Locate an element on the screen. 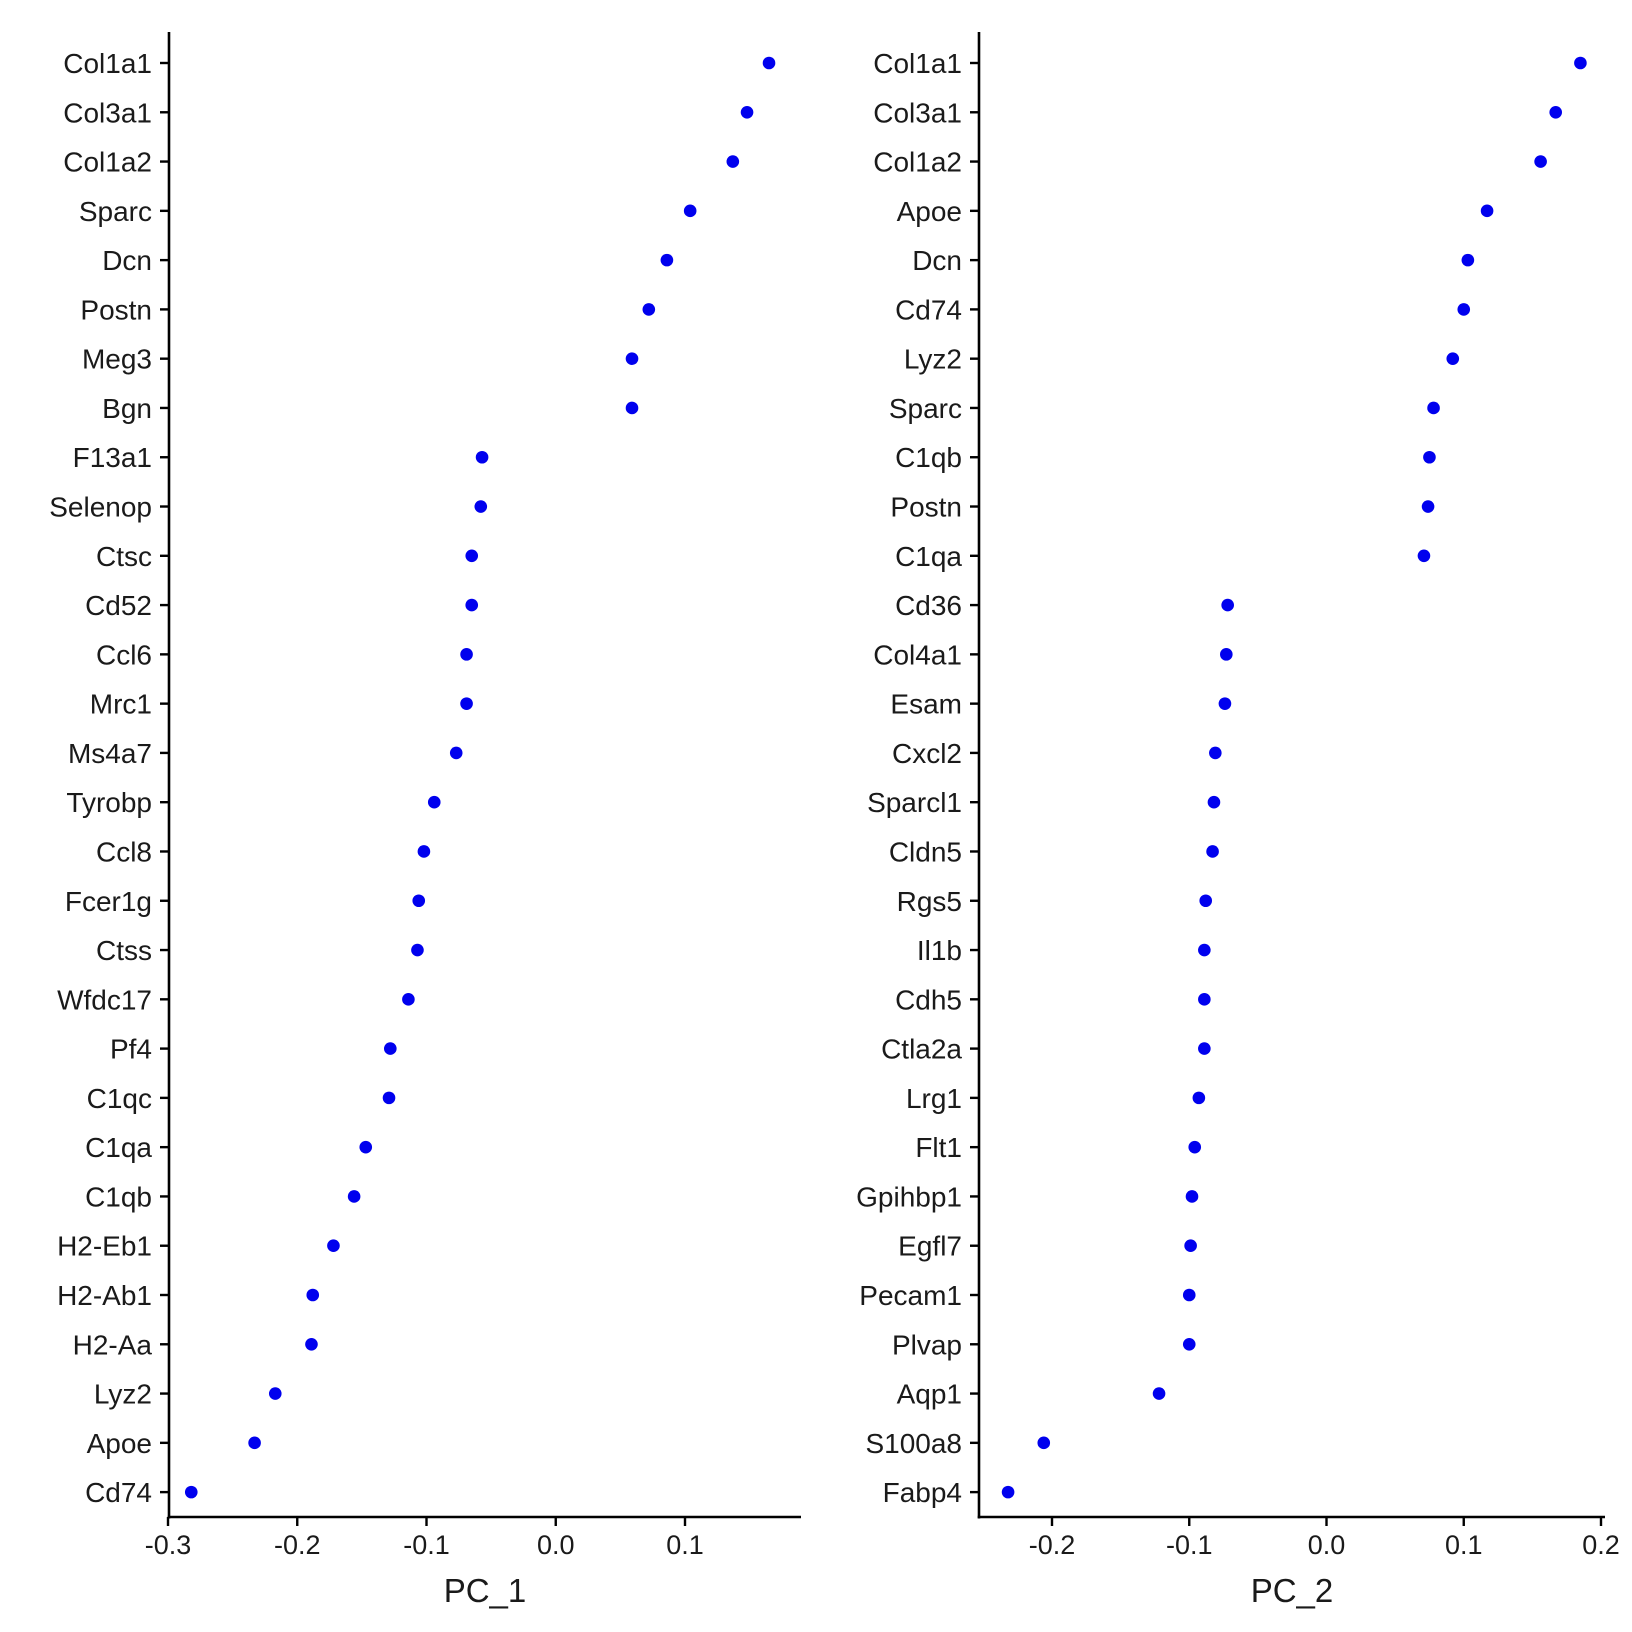  gene-label: Bgn is located at coordinates (127, 408).